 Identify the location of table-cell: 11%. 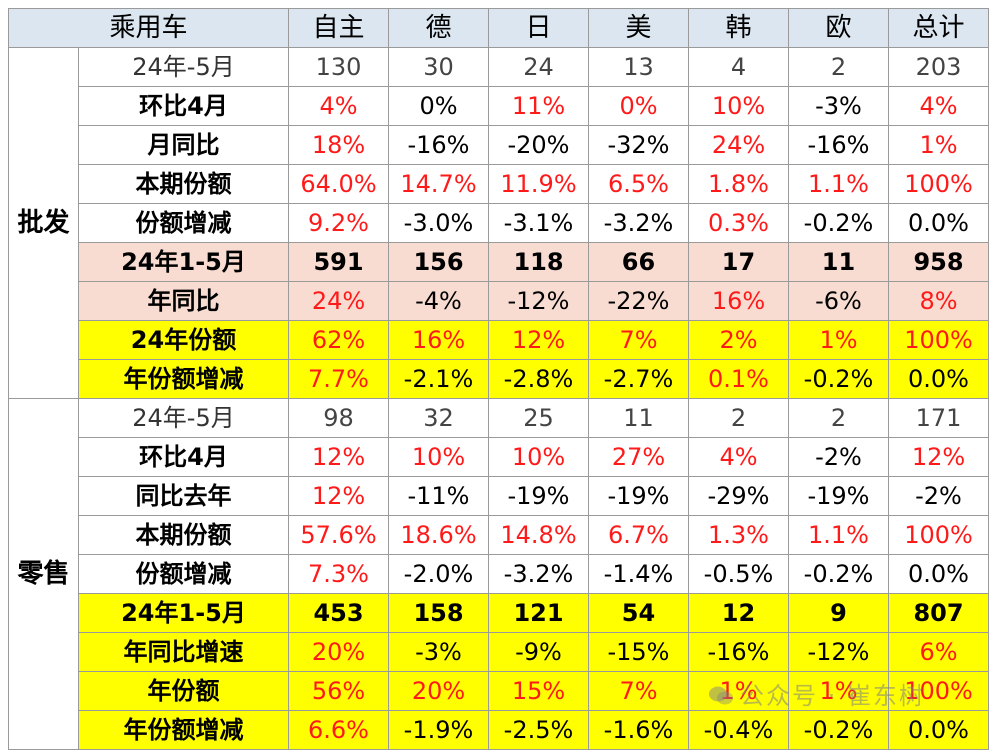
(538, 106).